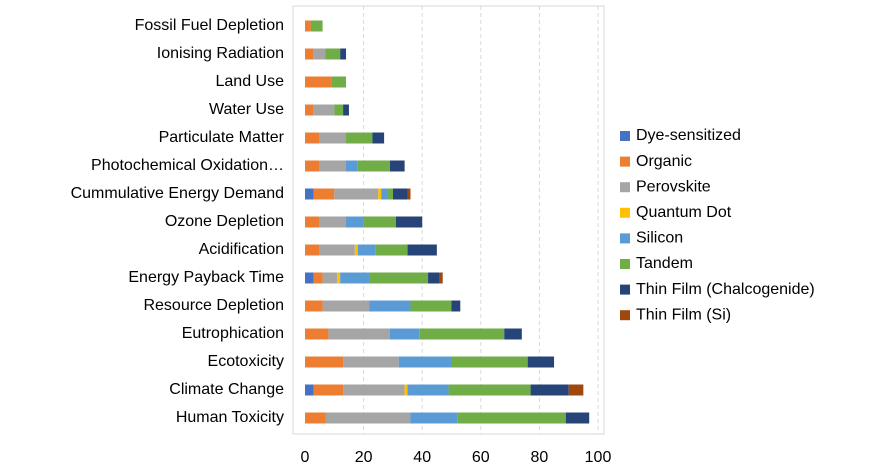 Image resolution: width=872 pixels, height=471 pixels. I want to click on y-tick-label: Fossil Fuel Depletion, so click(209, 25).